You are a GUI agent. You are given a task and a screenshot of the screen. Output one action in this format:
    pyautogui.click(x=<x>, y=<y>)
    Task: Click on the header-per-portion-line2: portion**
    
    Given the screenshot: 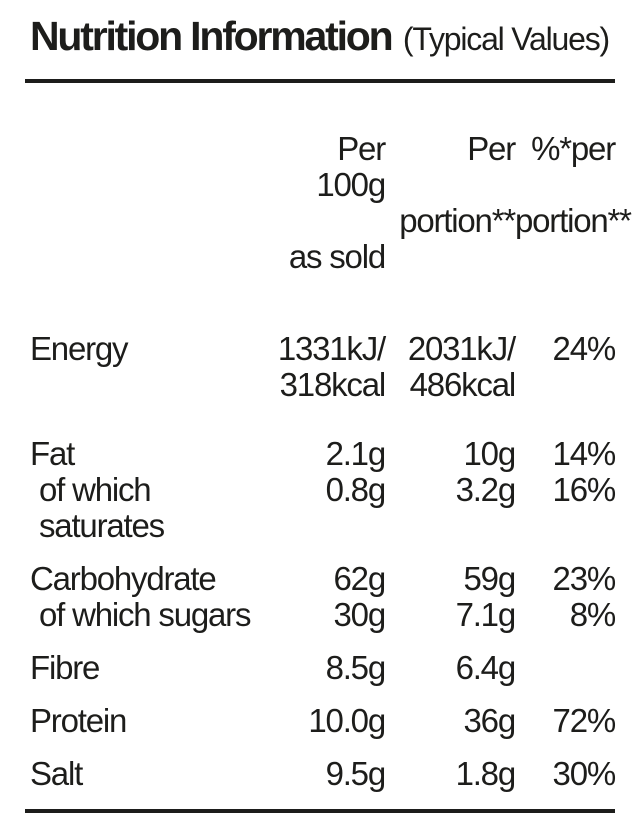 What is the action you would take?
    pyautogui.click(x=457, y=220)
    